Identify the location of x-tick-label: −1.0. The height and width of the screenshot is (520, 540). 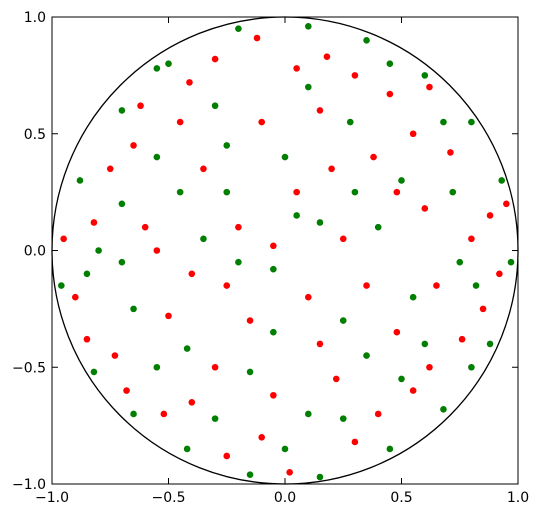
(52, 498).